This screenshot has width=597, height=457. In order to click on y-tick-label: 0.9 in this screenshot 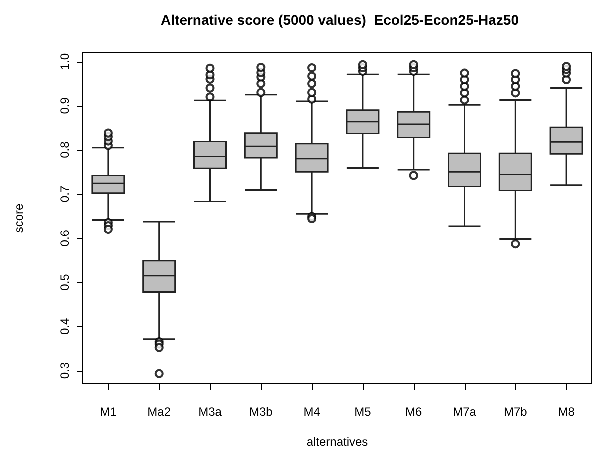, I will do `click(65, 105)`.